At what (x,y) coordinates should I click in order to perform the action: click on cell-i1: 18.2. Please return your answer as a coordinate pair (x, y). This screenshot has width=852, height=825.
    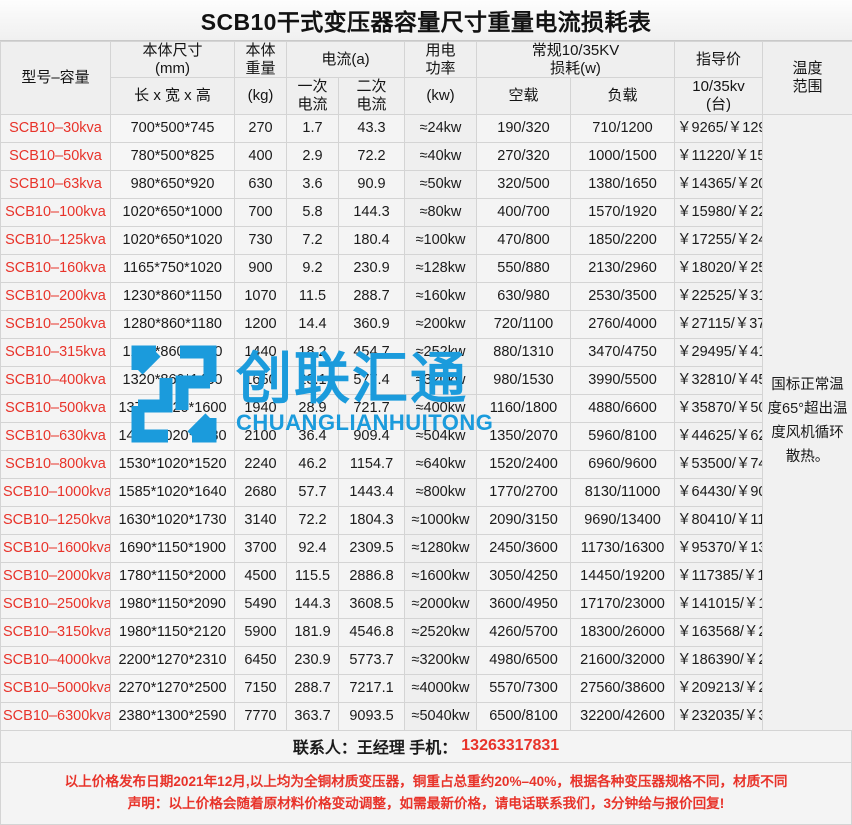
    Looking at the image, I should click on (313, 352).